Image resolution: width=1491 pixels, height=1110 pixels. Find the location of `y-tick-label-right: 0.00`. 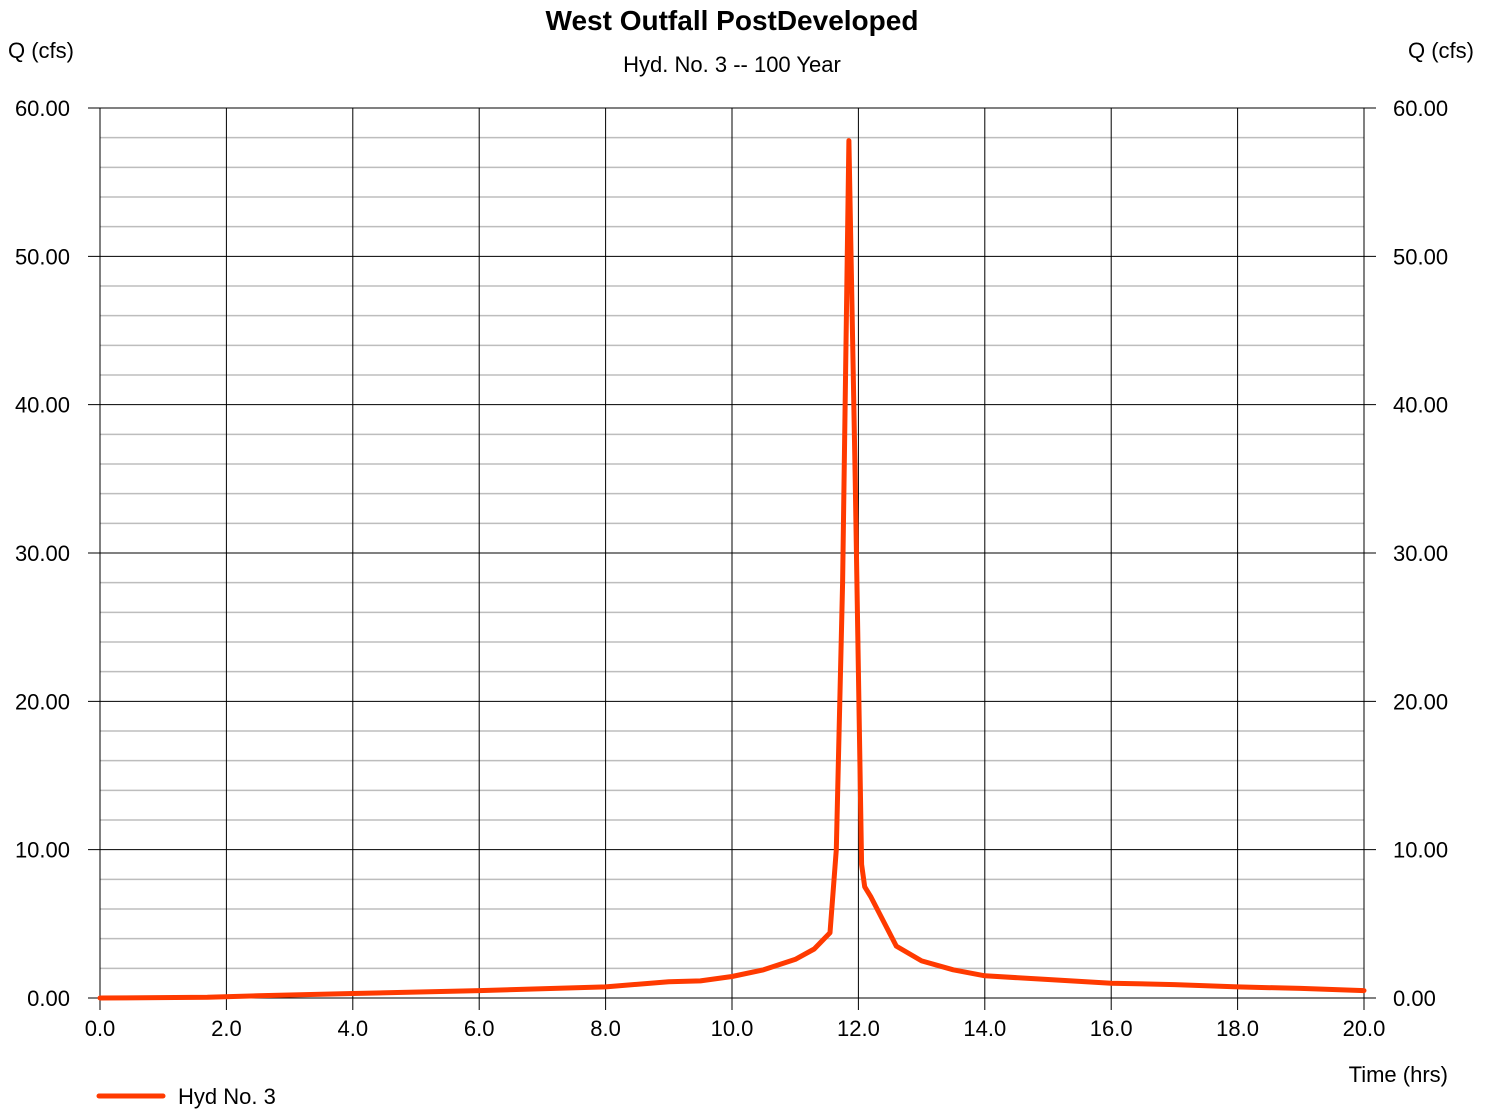

y-tick-label-right: 0.00 is located at coordinates (1414, 998).